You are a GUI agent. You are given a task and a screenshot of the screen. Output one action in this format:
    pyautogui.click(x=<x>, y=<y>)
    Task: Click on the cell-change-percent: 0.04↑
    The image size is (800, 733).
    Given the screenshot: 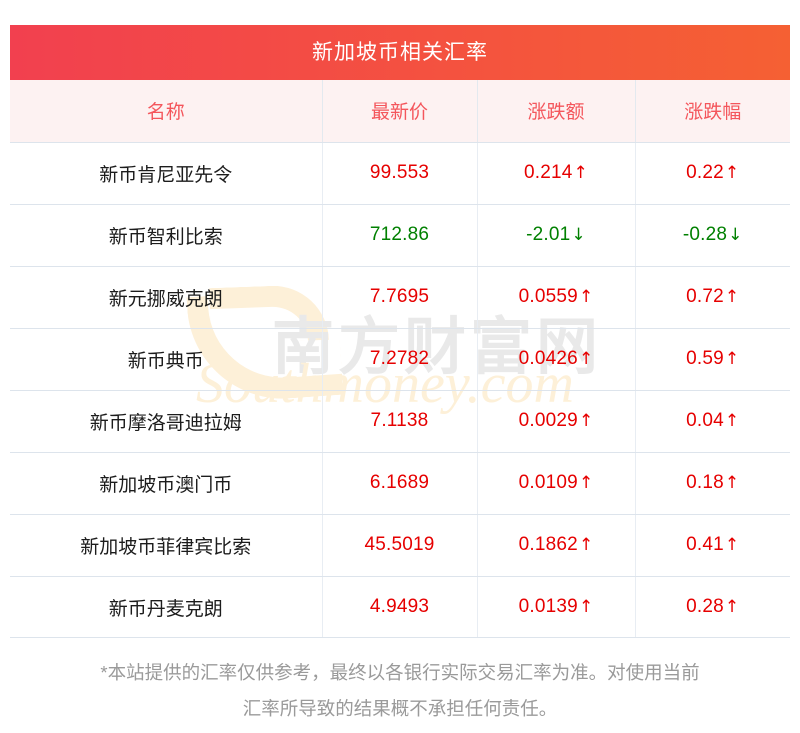 What is the action you would take?
    pyautogui.click(x=712, y=421)
    